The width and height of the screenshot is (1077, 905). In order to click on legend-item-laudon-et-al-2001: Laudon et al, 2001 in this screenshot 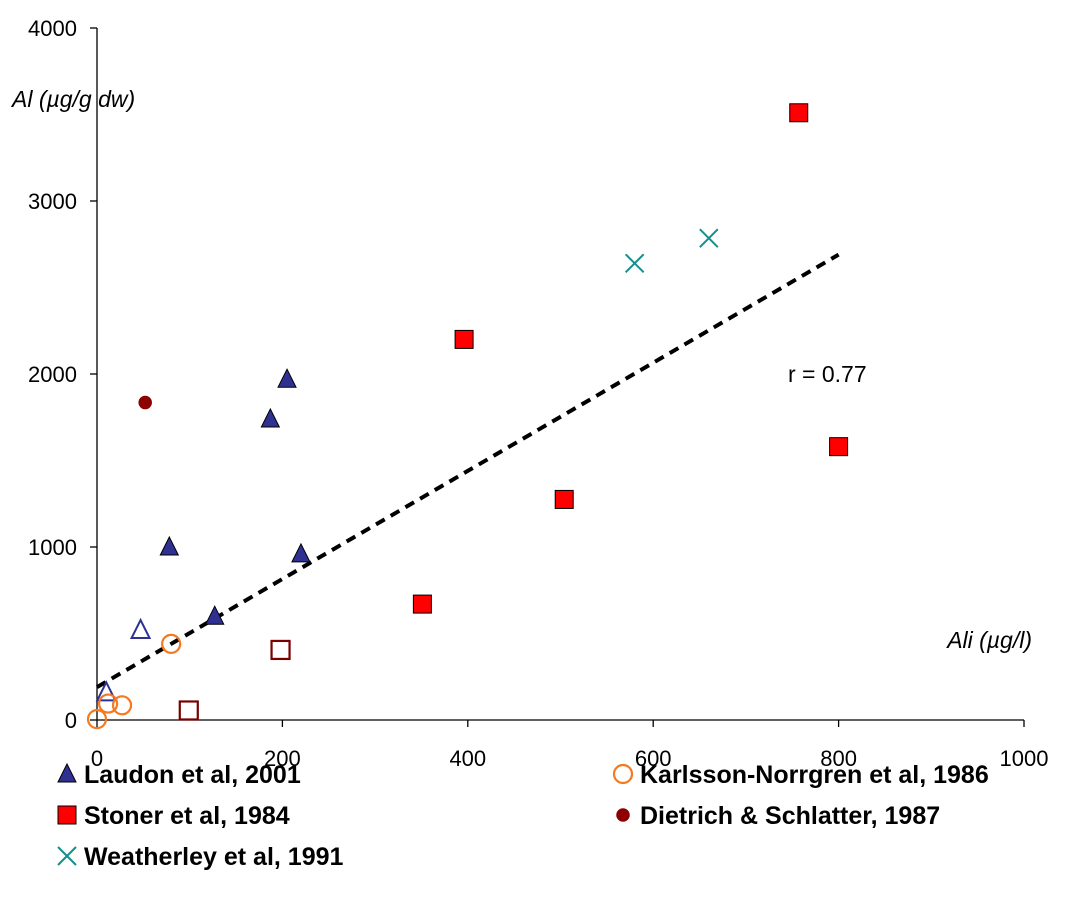, I will do `click(179, 775)`.